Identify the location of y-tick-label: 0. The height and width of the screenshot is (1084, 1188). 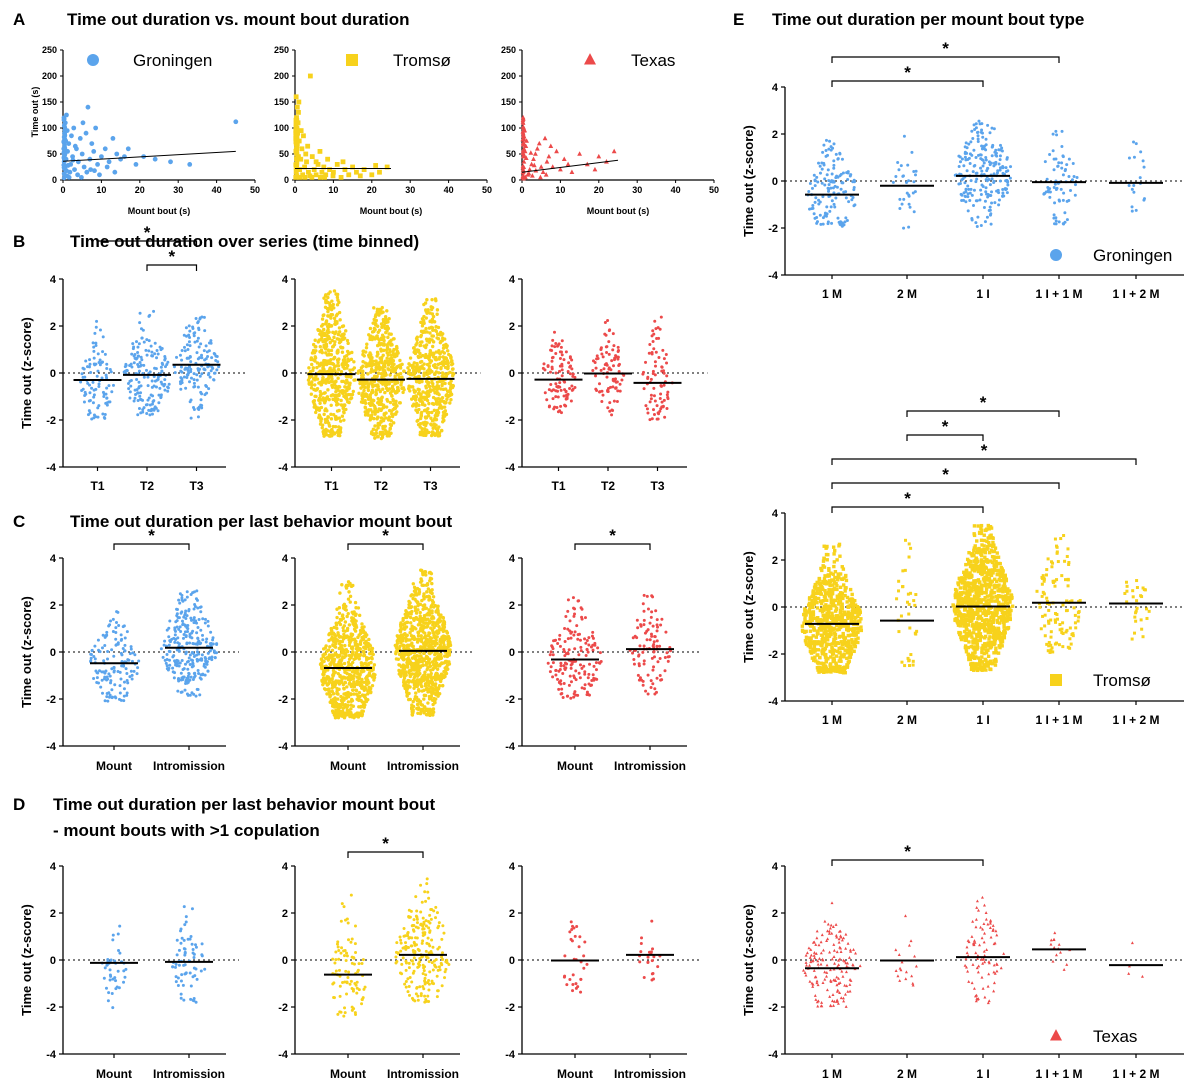
(285, 653).